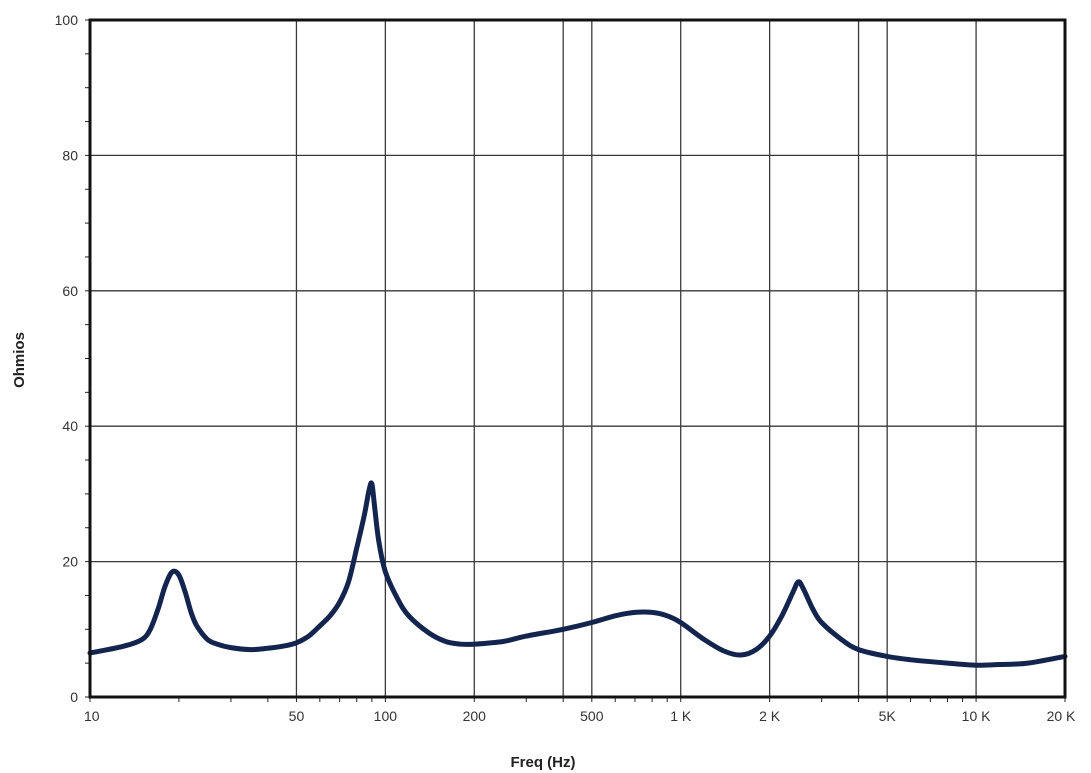  Describe the element at coordinates (19, 360) in the screenshot. I see `y-axis-title: Ohmios` at that location.